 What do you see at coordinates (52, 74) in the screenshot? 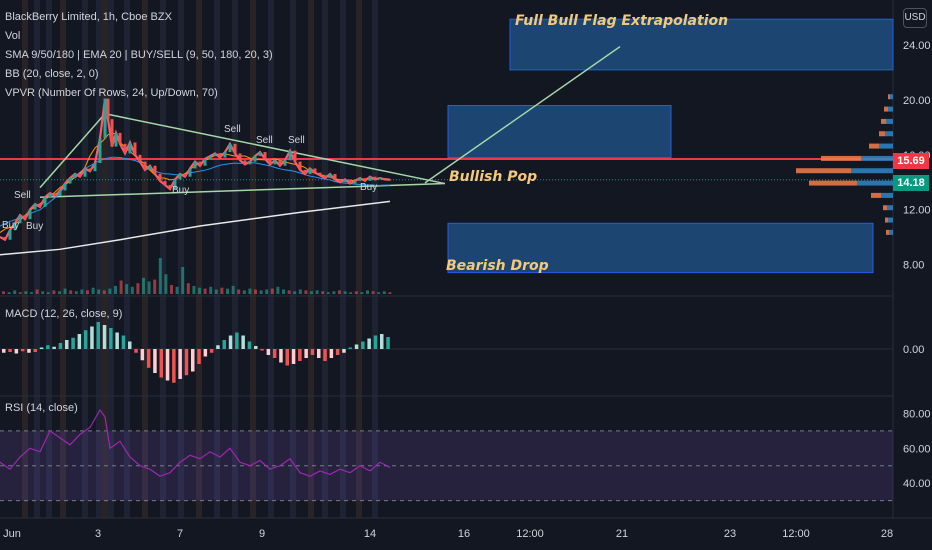
I see `legend-bb: BB (20, close, 2, 0)` at bounding box center [52, 74].